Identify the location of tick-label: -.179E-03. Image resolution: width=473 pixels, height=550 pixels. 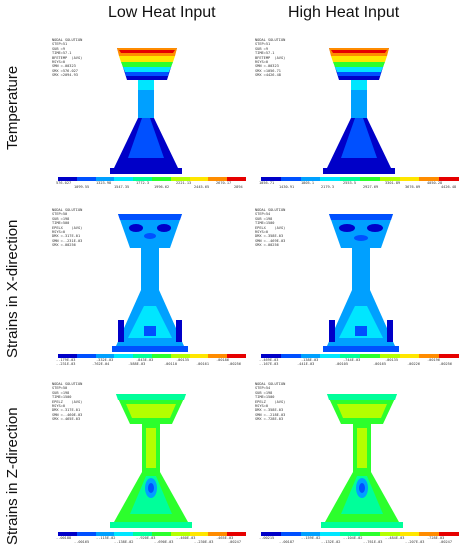
(66, 360).